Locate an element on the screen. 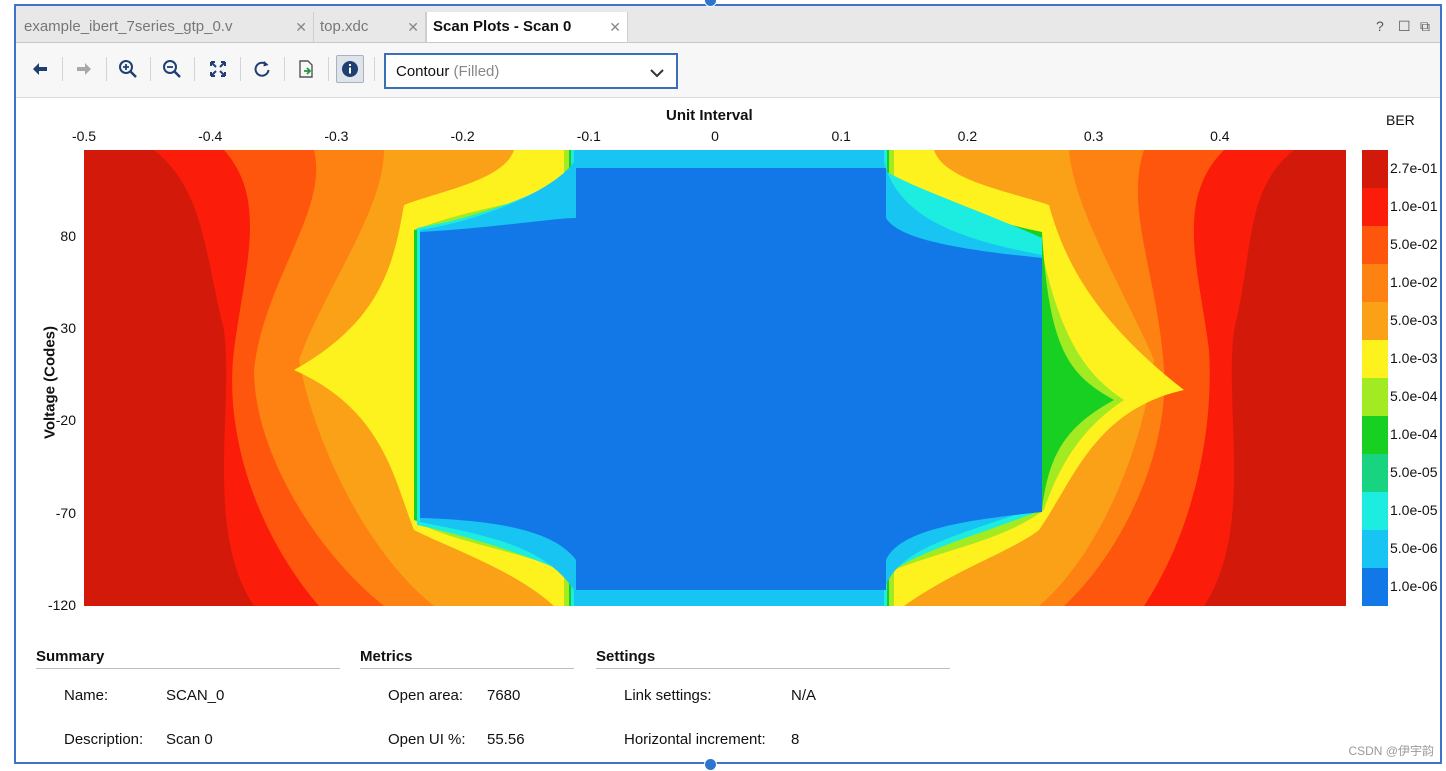 Image resolution: width=1446 pixels, height=771 pixels. colorbar-label: 5.0e-05 is located at coordinates (1414, 472).